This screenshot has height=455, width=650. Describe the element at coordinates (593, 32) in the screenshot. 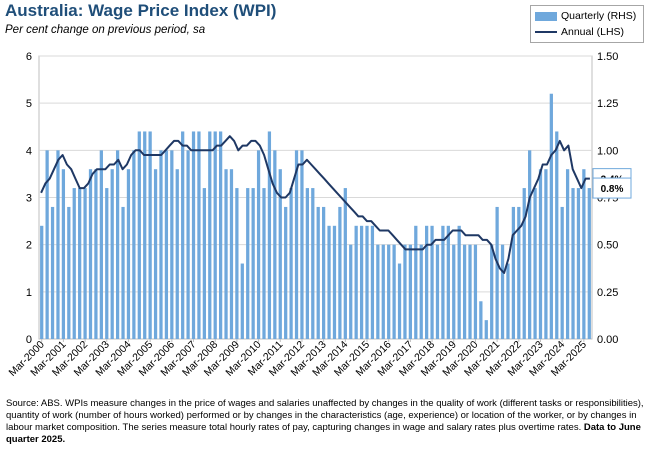

I see `legend-label-annual: Annual (LHS)` at that location.